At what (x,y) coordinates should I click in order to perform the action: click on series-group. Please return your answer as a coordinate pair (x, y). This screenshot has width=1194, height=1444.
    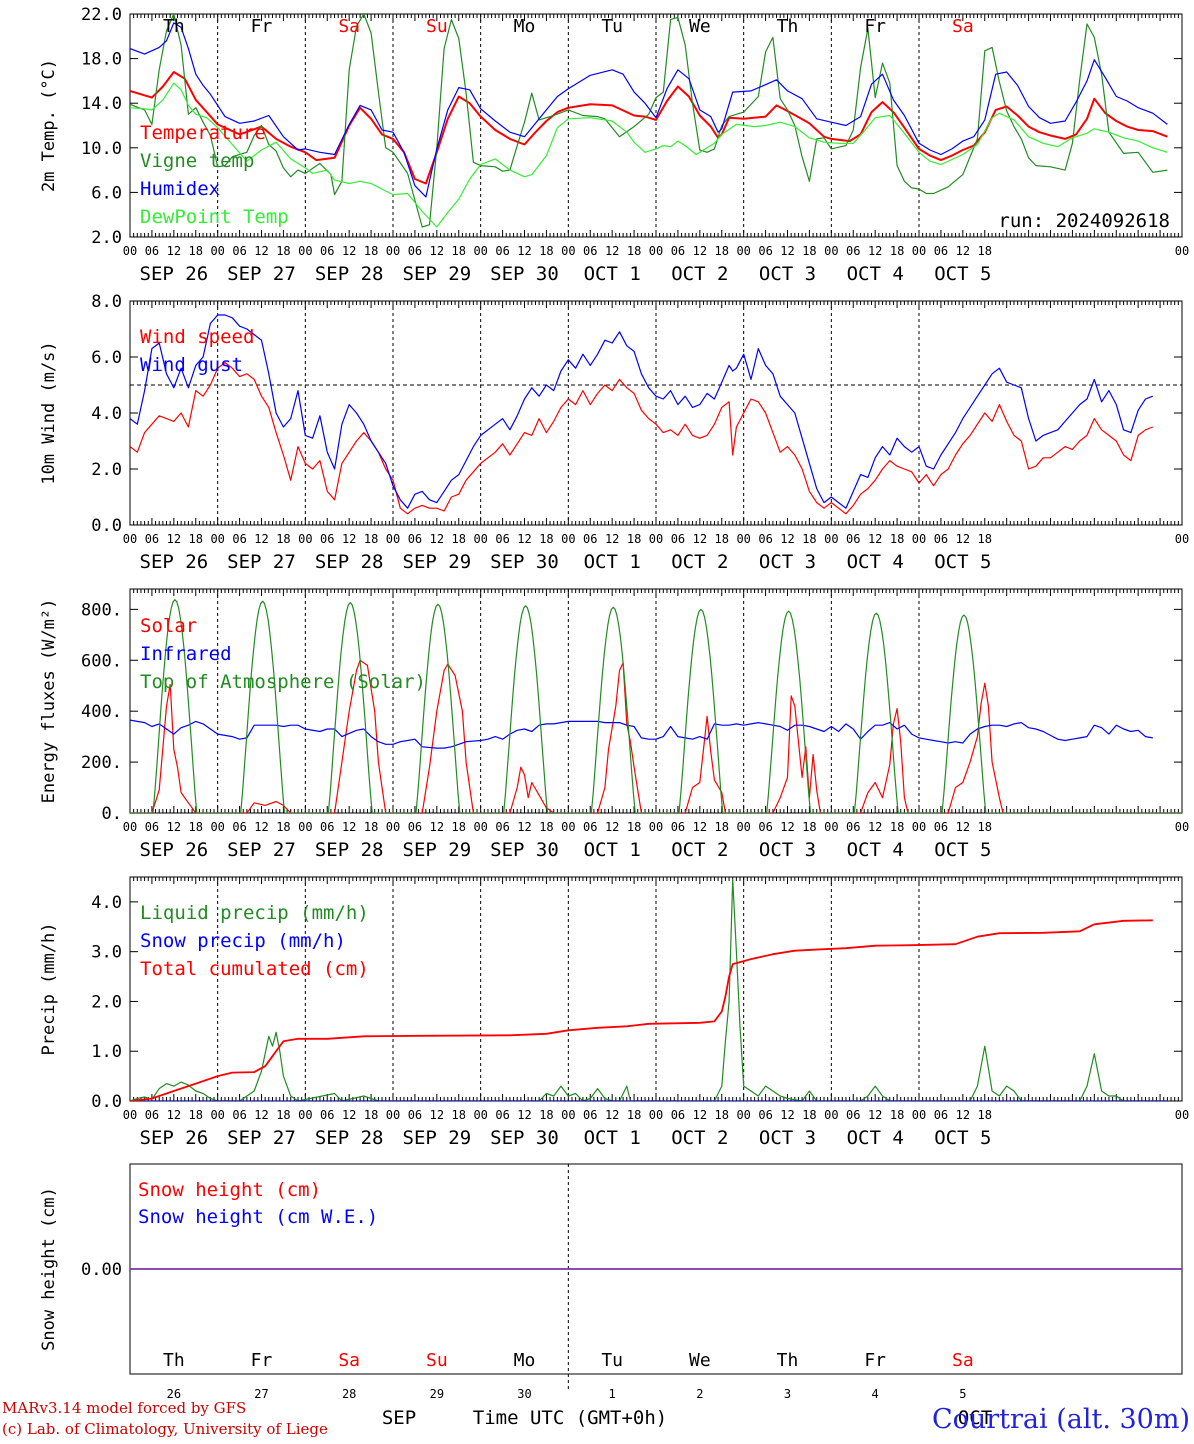
    Looking at the image, I should click on (656, 706).